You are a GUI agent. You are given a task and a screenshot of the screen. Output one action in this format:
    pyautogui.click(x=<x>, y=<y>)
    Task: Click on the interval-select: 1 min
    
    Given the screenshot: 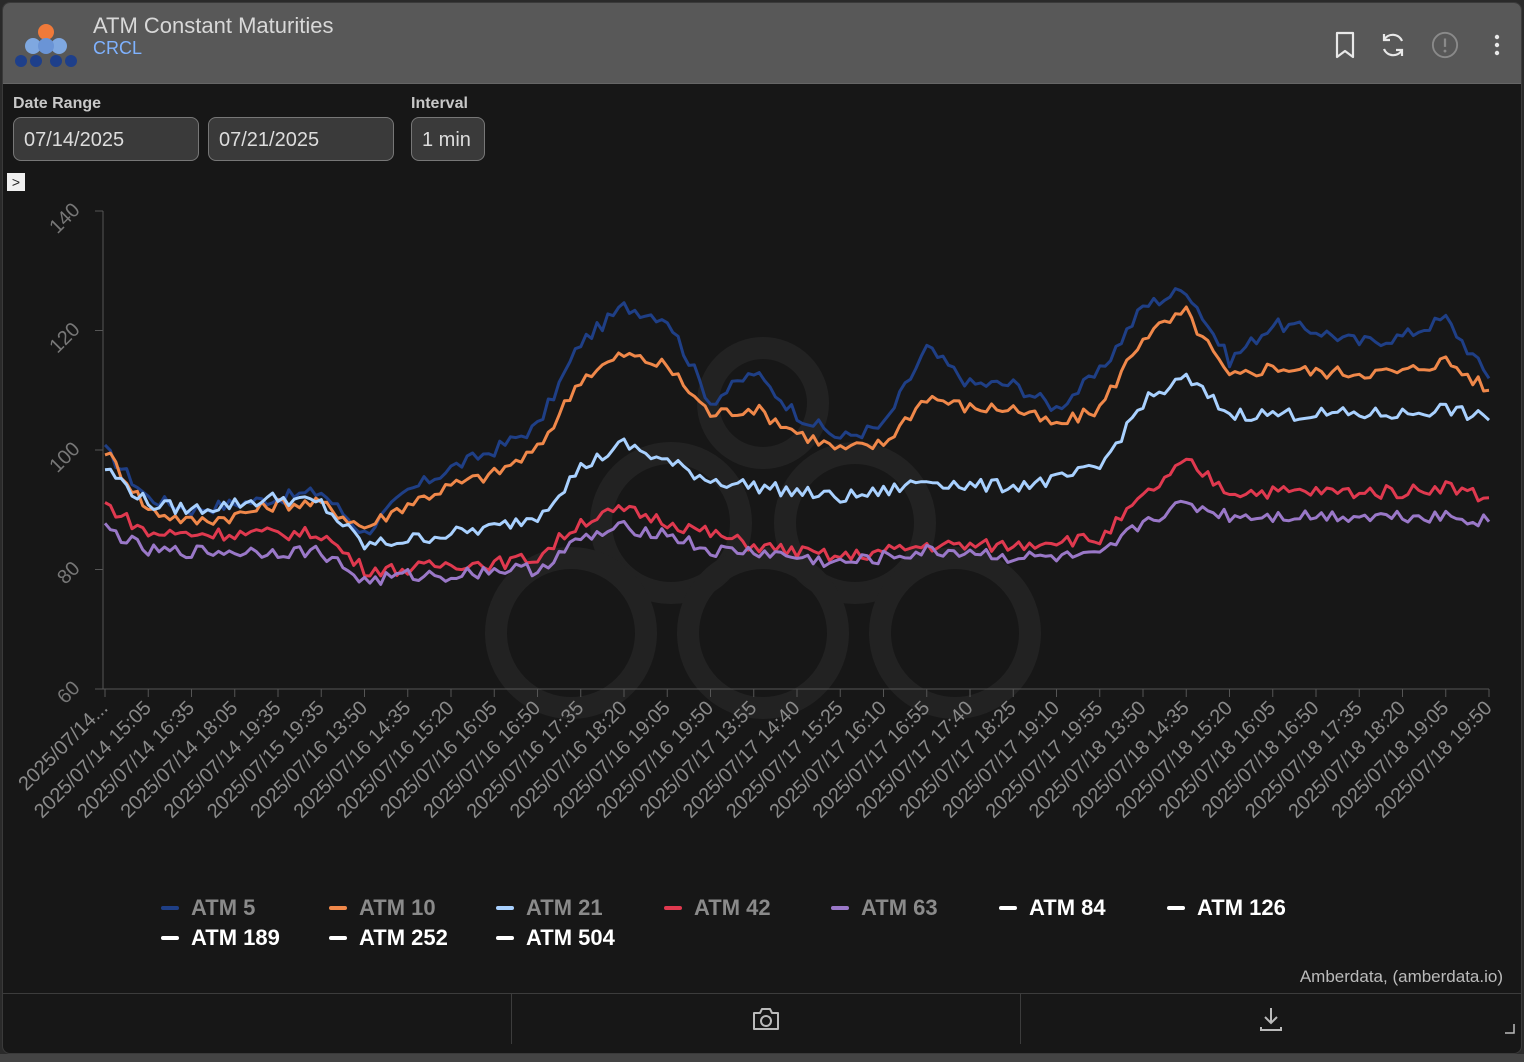 What is the action you would take?
    pyautogui.click(x=448, y=139)
    